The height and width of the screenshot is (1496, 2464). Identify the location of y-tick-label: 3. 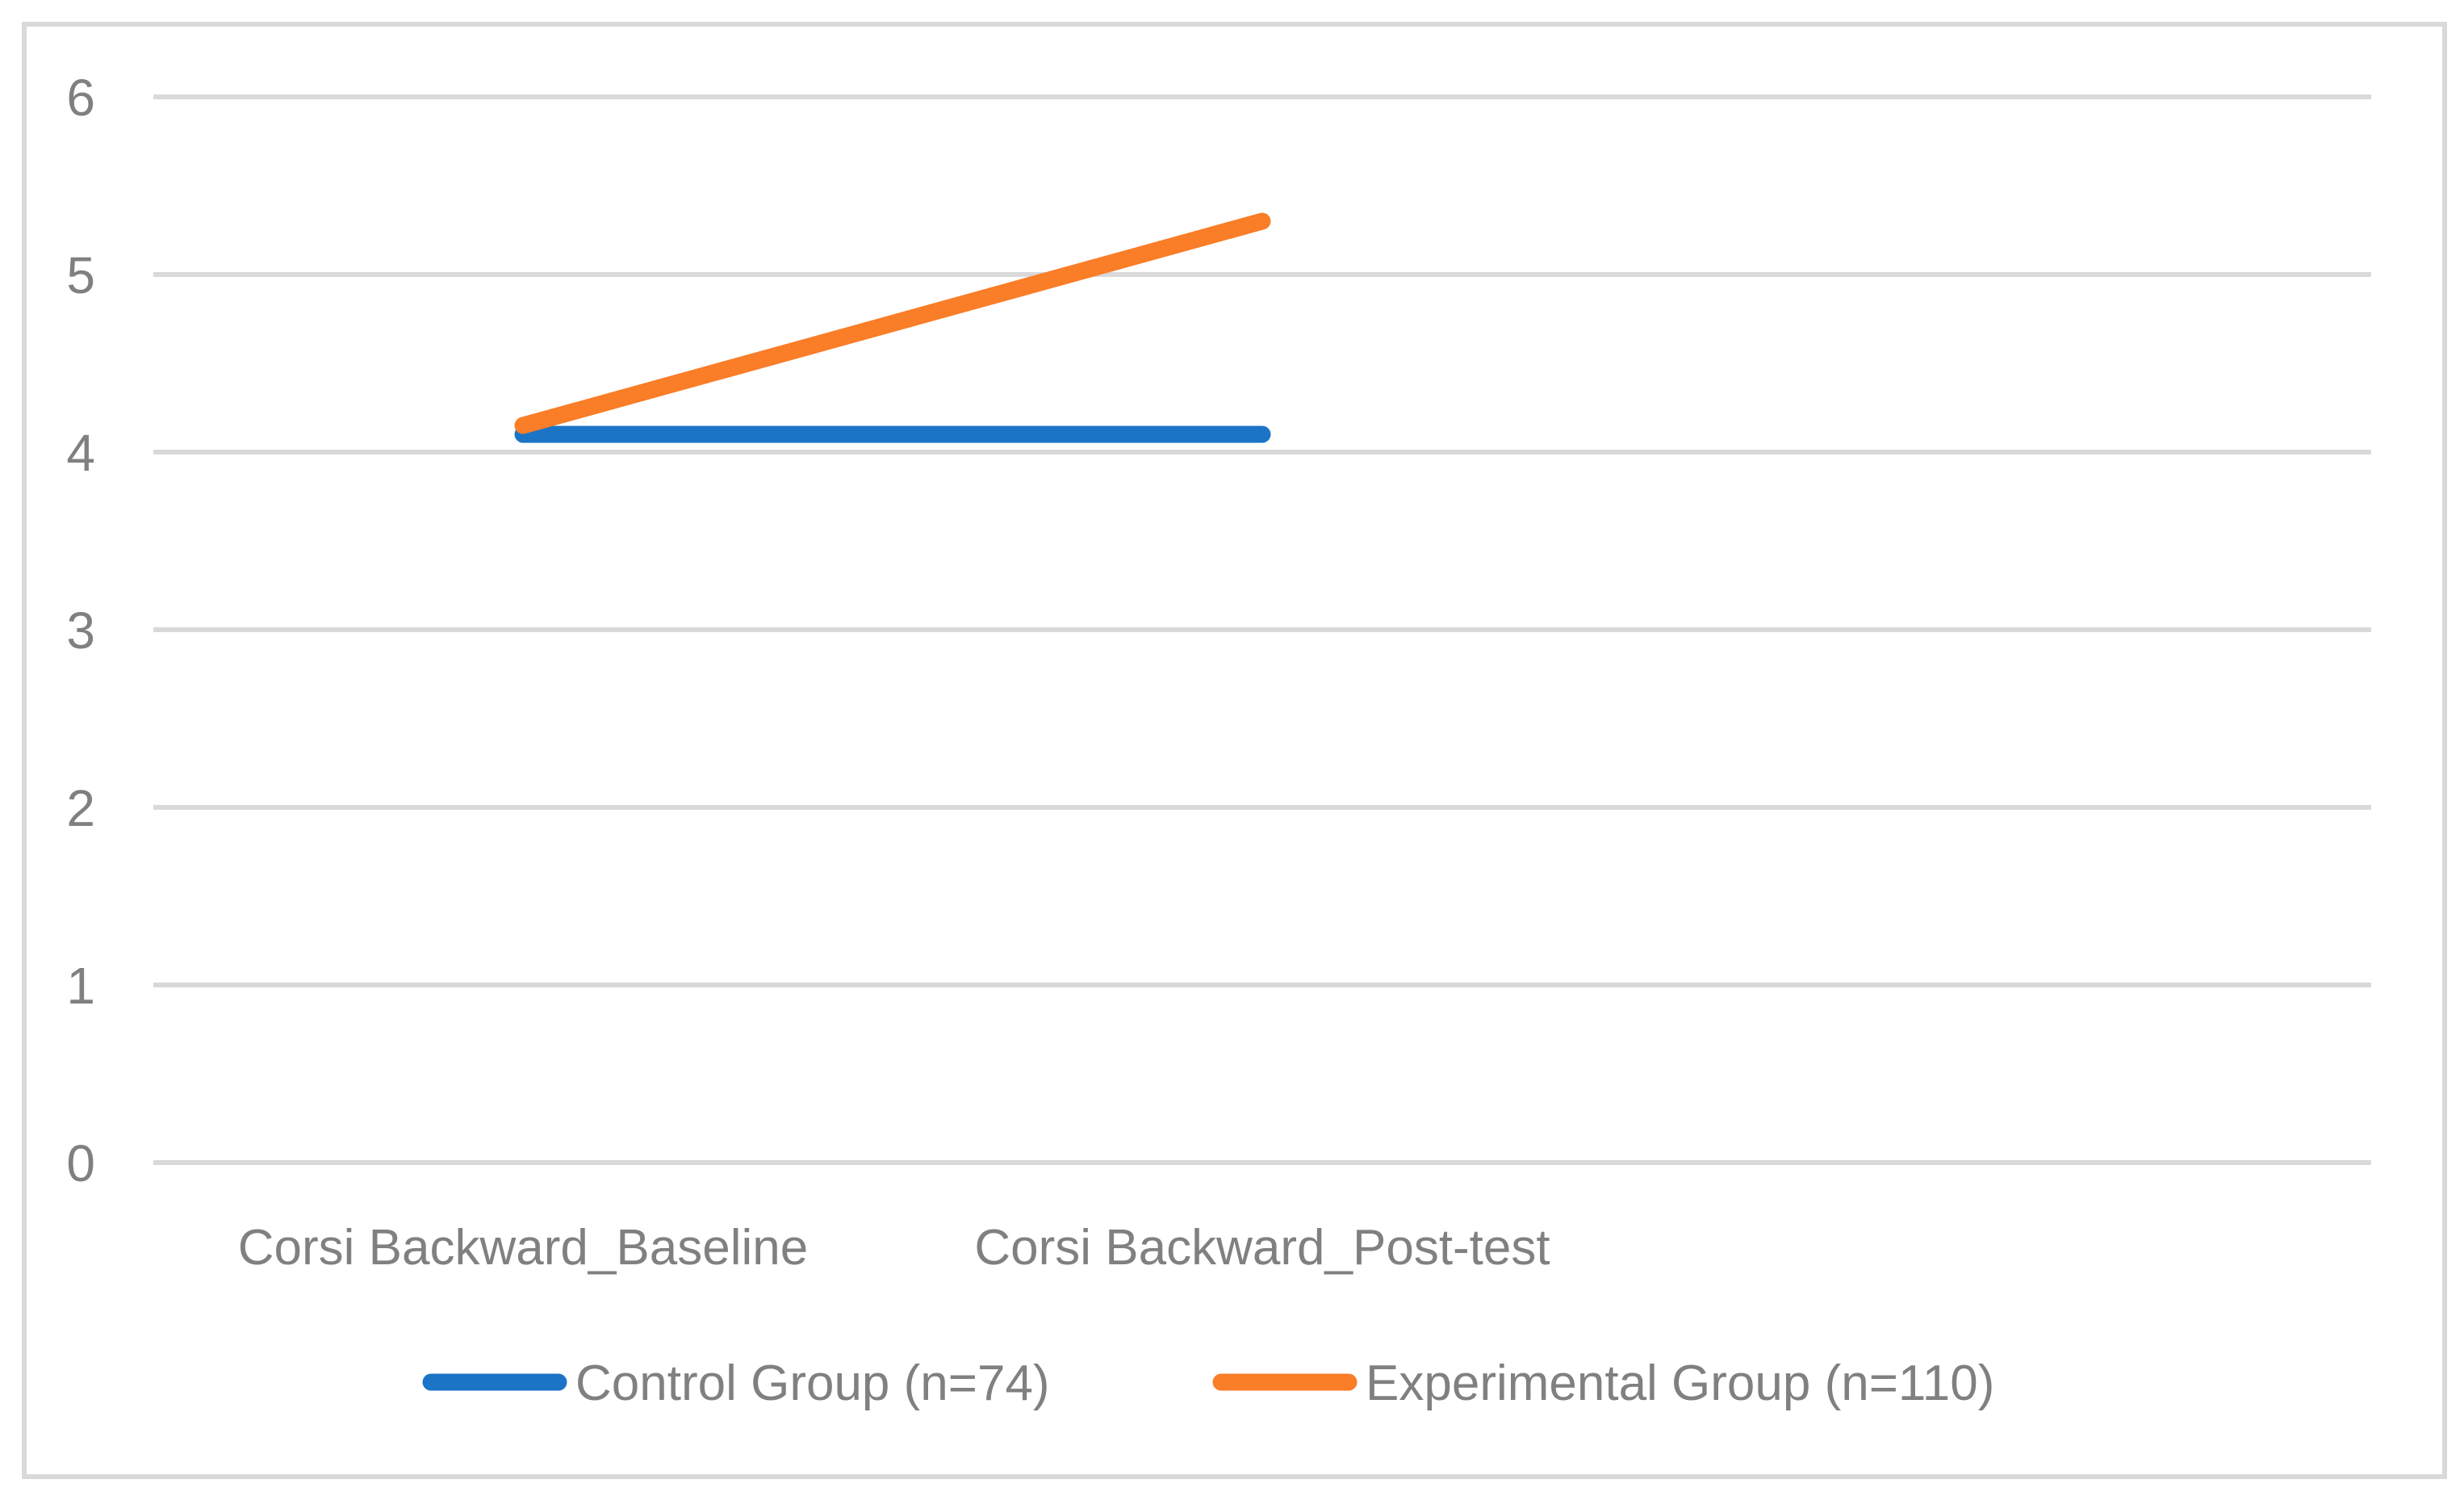
(80, 630).